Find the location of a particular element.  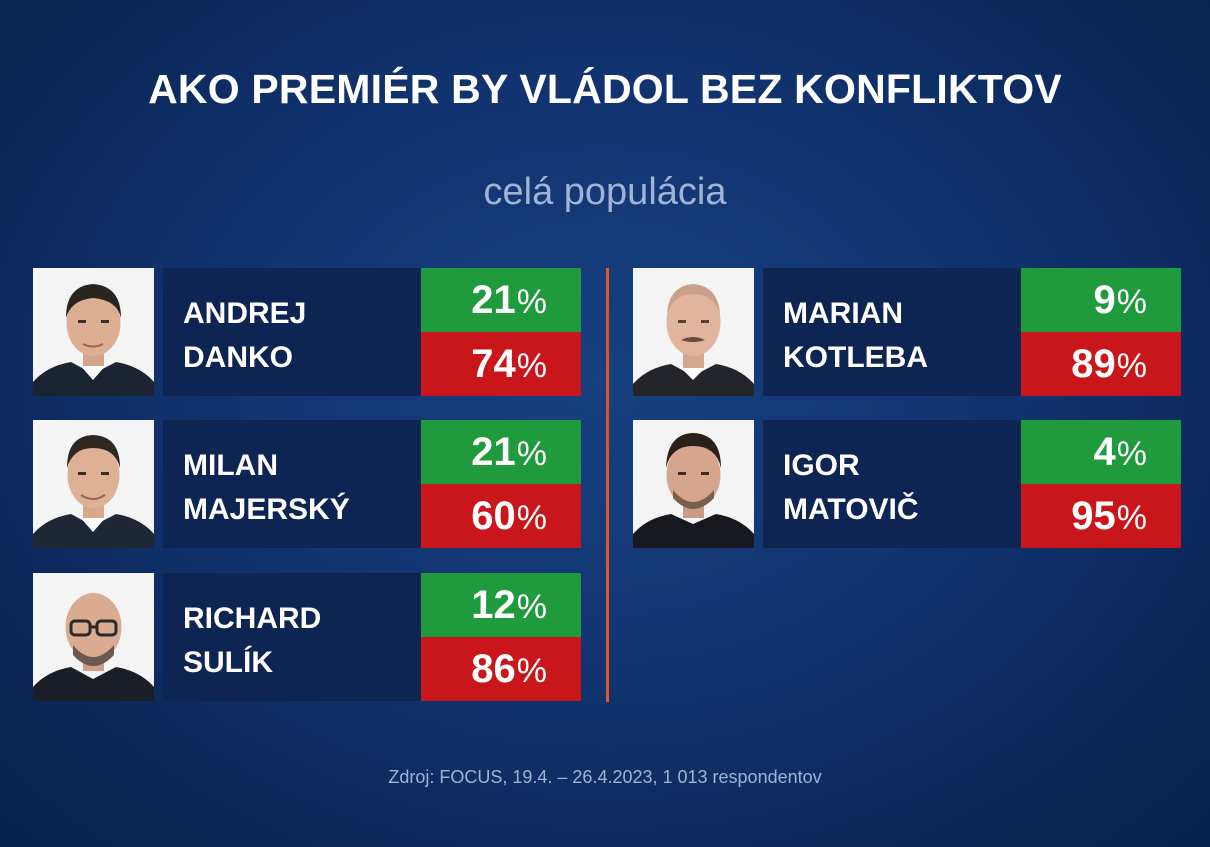

candidate-name-box: MARIAN KOTLEBA is located at coordinates (892, 332).